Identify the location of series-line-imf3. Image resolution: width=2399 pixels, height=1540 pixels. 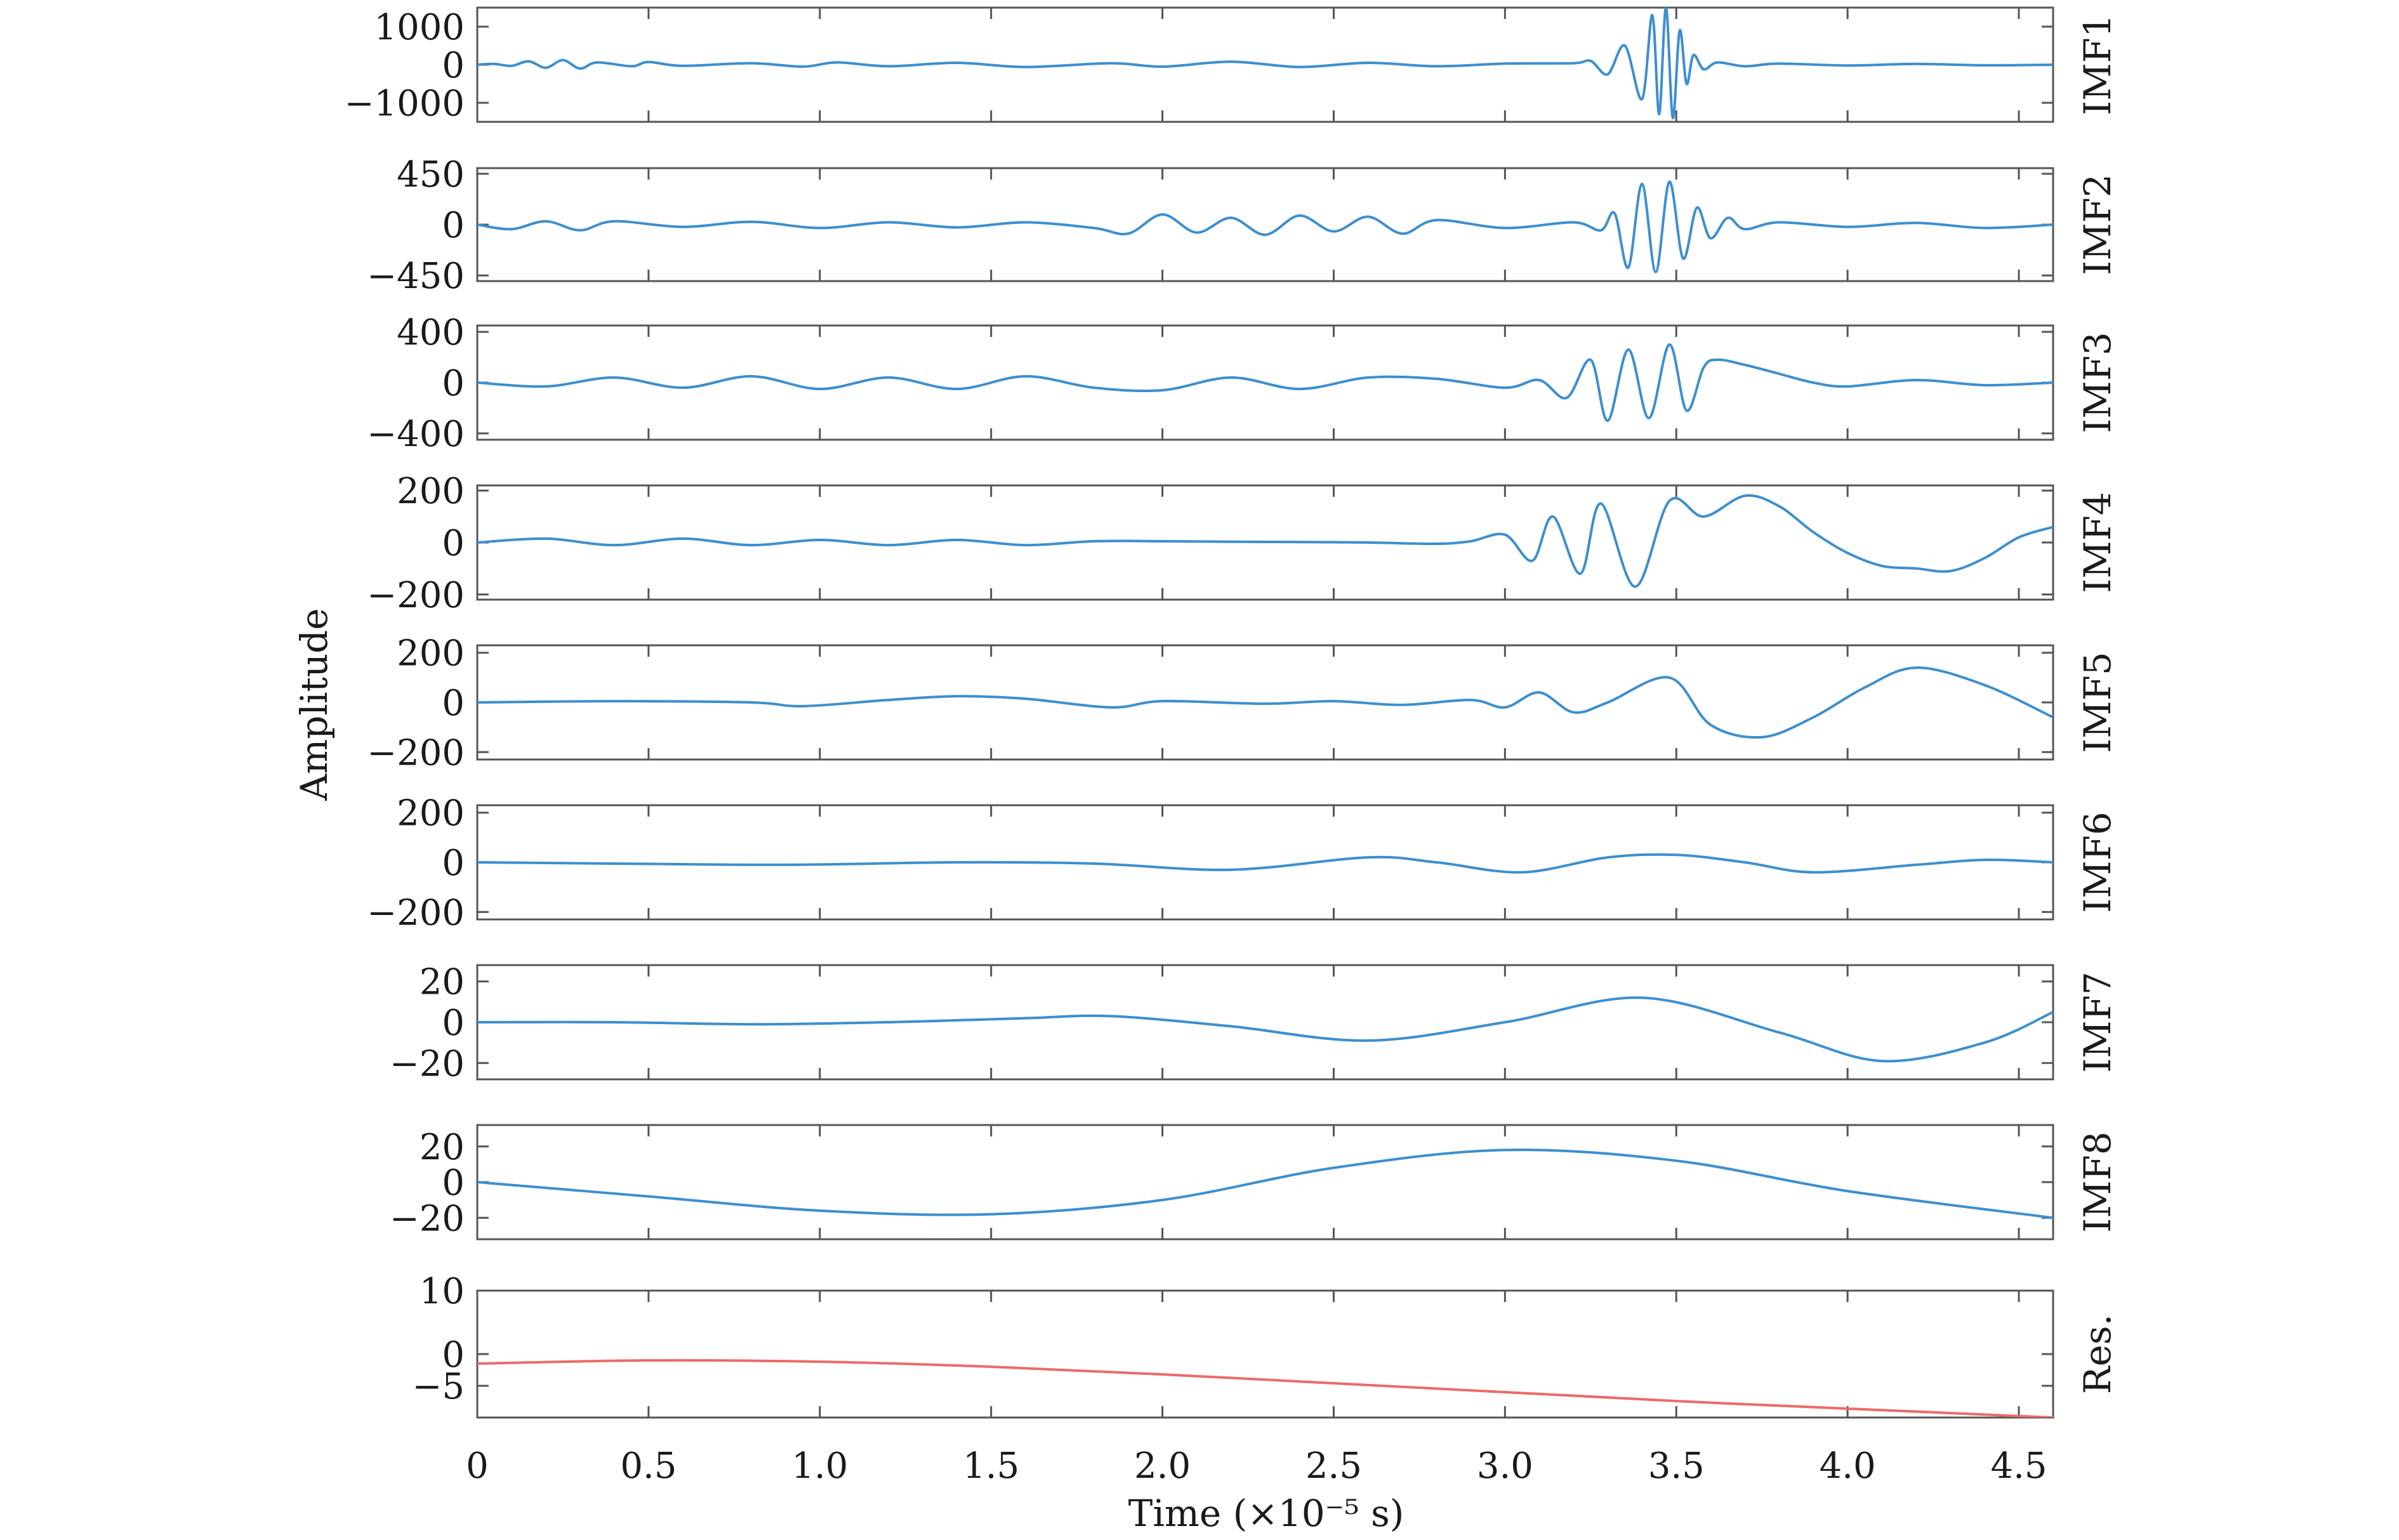
(1265, 383).